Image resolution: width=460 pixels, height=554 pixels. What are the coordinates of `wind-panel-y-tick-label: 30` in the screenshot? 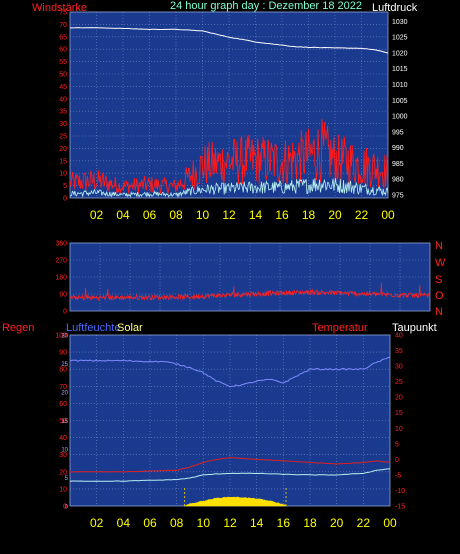 It's located at (63, 124).